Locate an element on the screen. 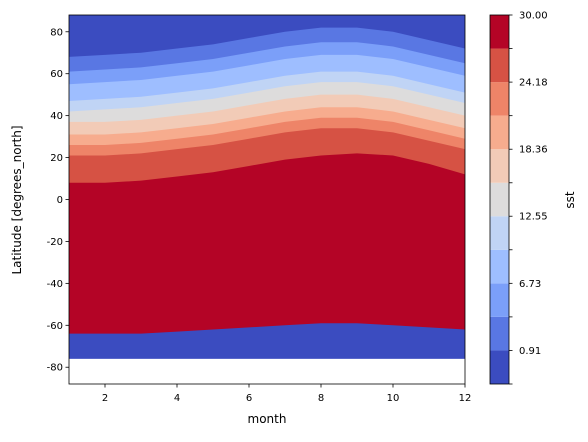  colorbar-tick-label: 0.91 is located at coordinates (530, 351).